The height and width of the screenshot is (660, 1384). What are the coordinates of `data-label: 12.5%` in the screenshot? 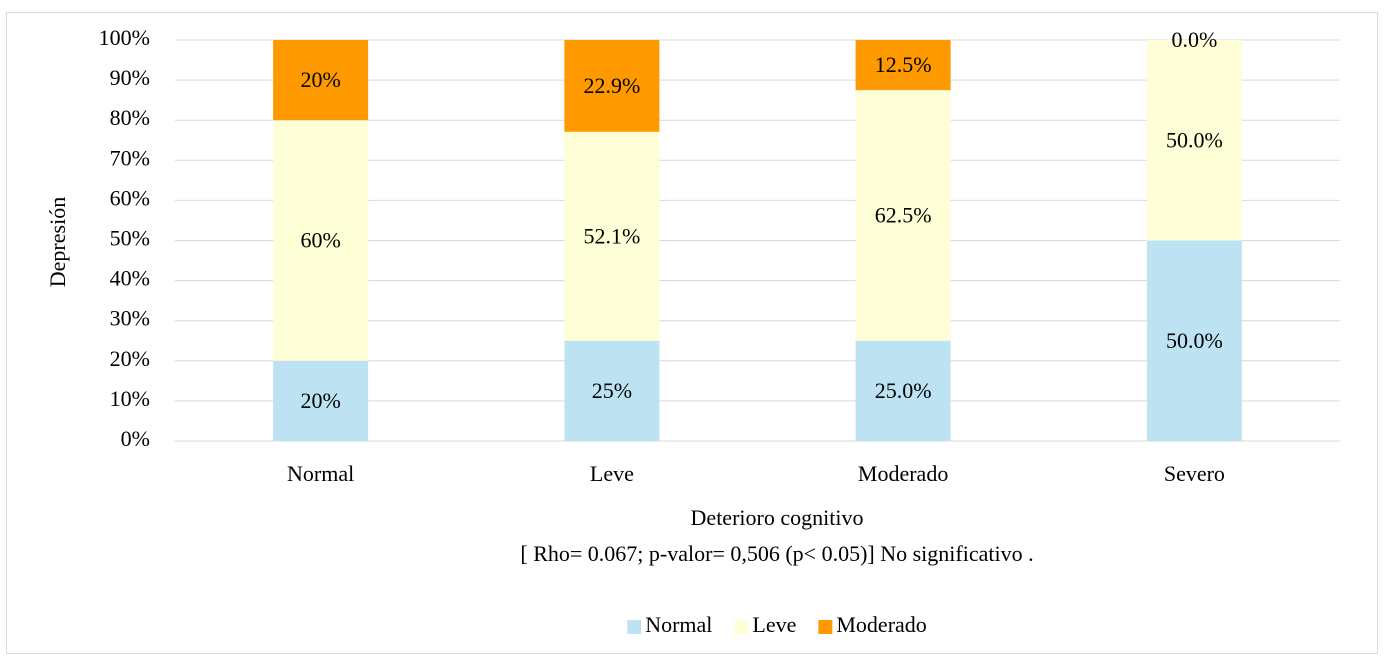 It's located at (903, 64).